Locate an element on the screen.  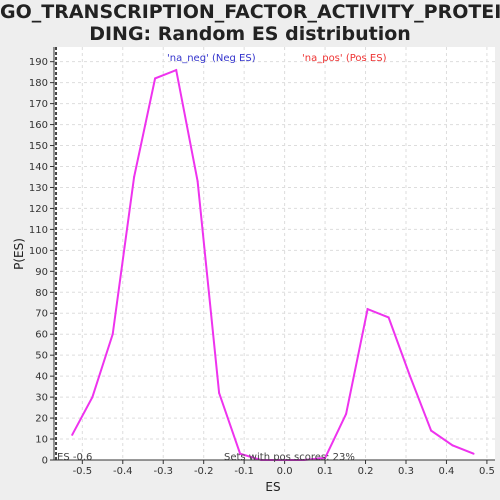
y-tick-label: 180 is located at coordinates (38, 83).